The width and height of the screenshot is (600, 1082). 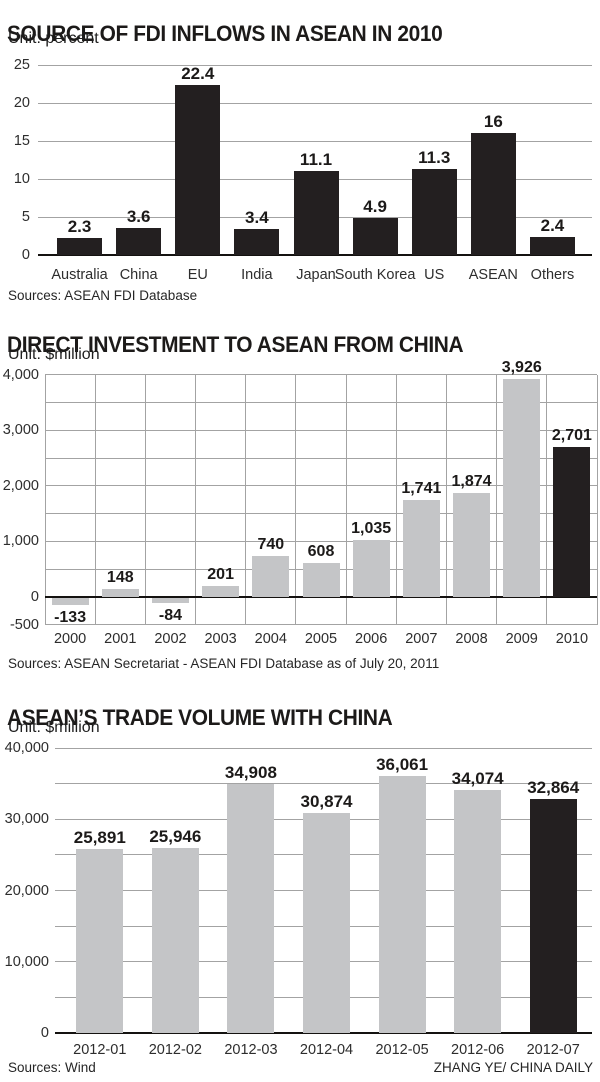 What do you see at coordinates (52, 1067) in the screenshot?
I see `source-label-trade-volume: Sources: Wind` at bounding box center [52, 1067].